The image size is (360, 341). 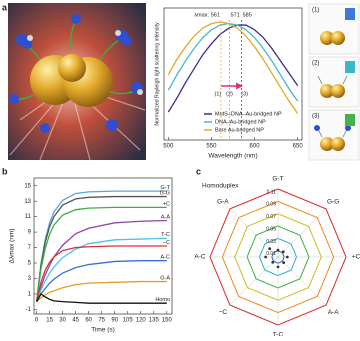 What do you see at coordinates (165, 193) in the screenshot?
I see `series-label: G-G` at bounding box center [165, 193].